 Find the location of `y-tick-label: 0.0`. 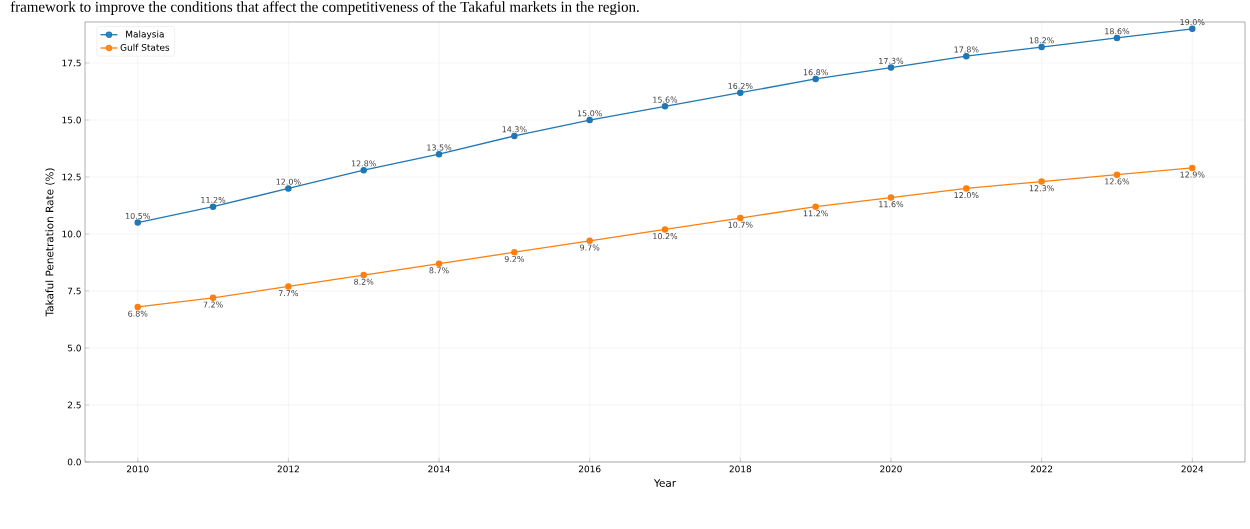

y-tick-label: 0.0 is located at coordinates (74, 462).